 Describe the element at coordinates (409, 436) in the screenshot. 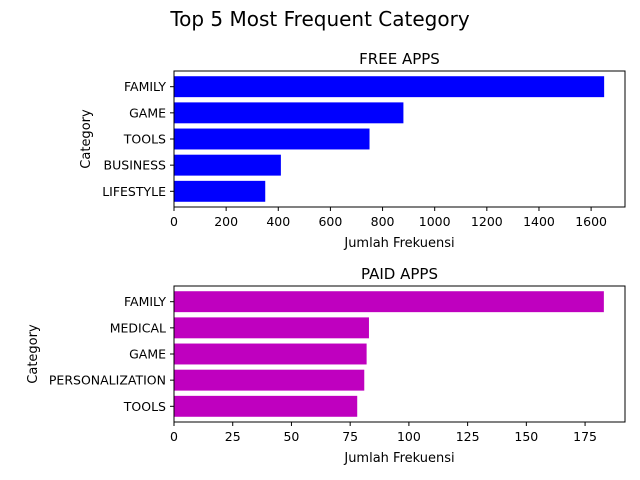

I see `chart2-xtick-label-100: 100` at that location.